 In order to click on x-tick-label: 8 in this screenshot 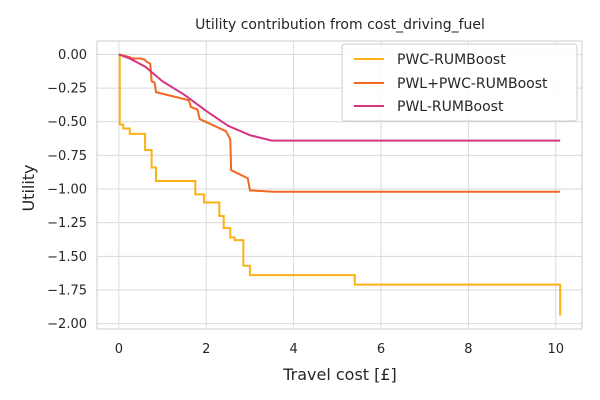, I will do `click(468, 349)`.